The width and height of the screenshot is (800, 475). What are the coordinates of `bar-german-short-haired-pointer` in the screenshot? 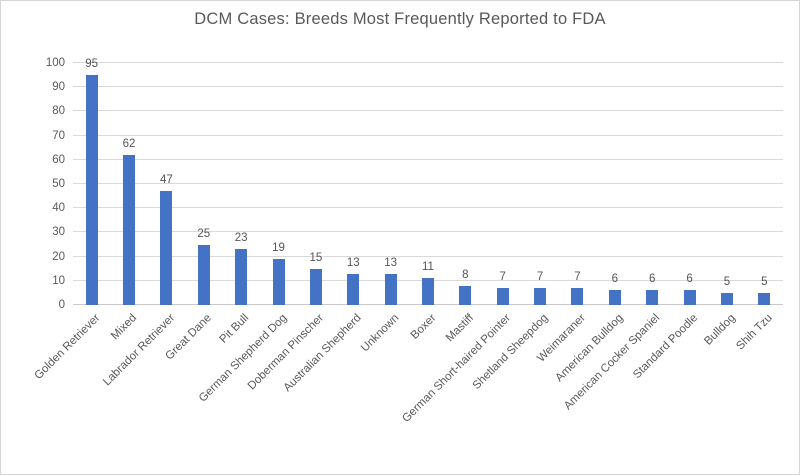 It's located at (502, 296).